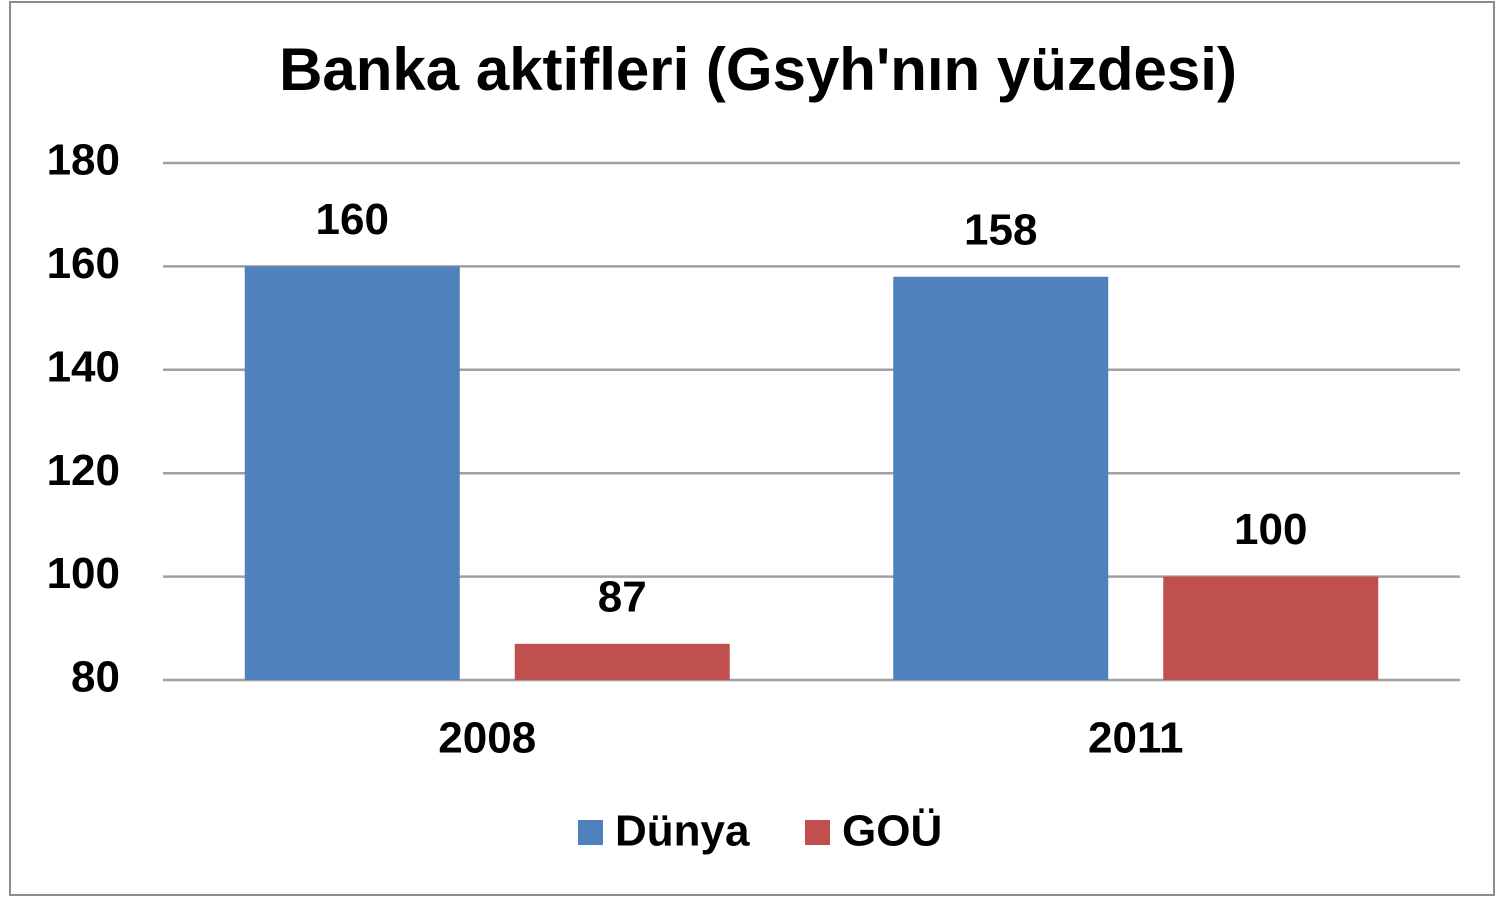 This screenshot has height=897, width=1497. I want to click on y-tick-label: 80, so click(95, 677).